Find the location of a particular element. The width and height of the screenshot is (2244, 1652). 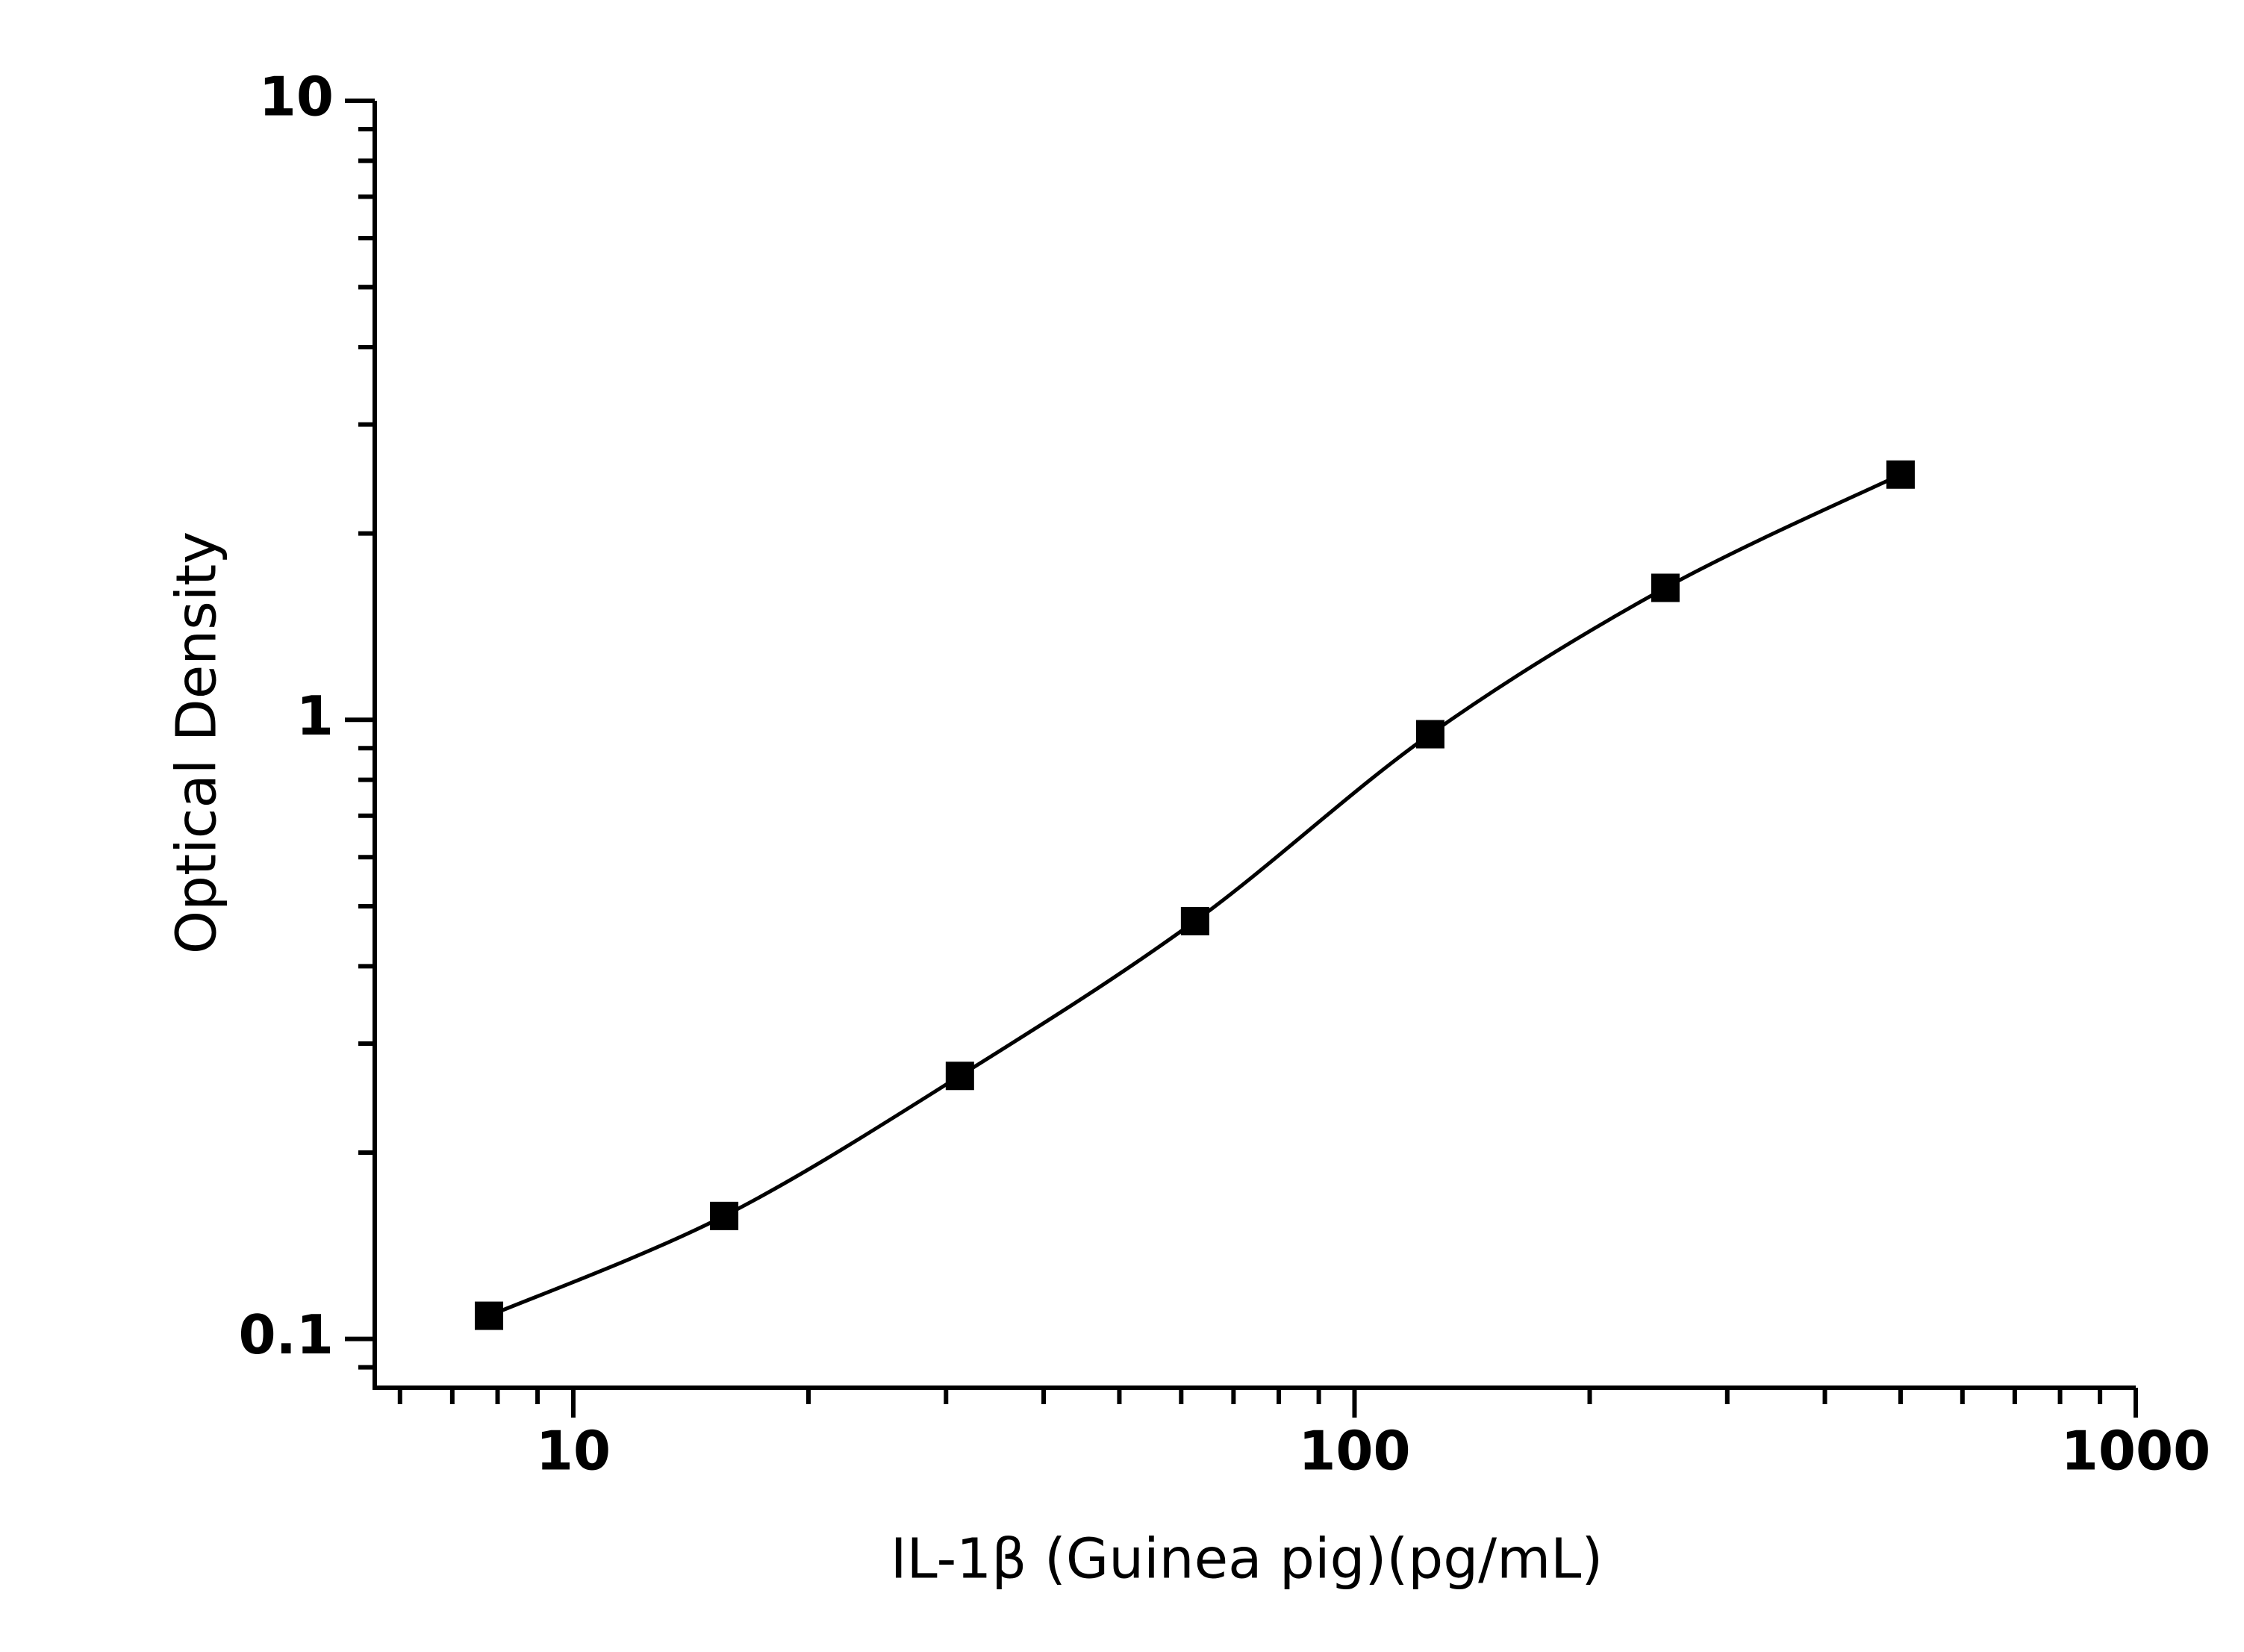

y-tick-label: 0.1 is located at coordinates (286, 1334).